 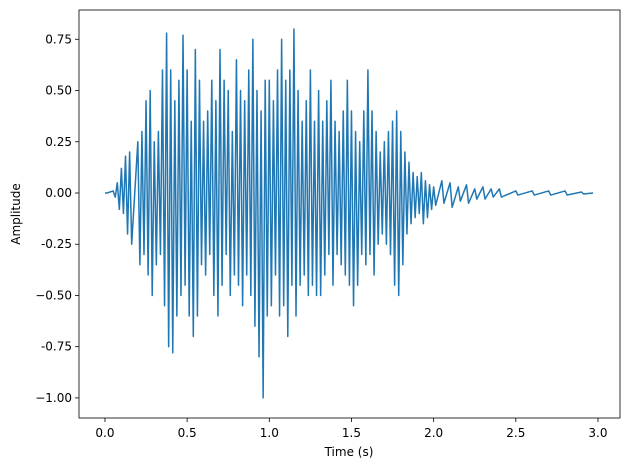 What do you see at coordinates (515, 433) in the screenshot?
I see `x-tick-label: 2.5` at bounding box center [515, 433].